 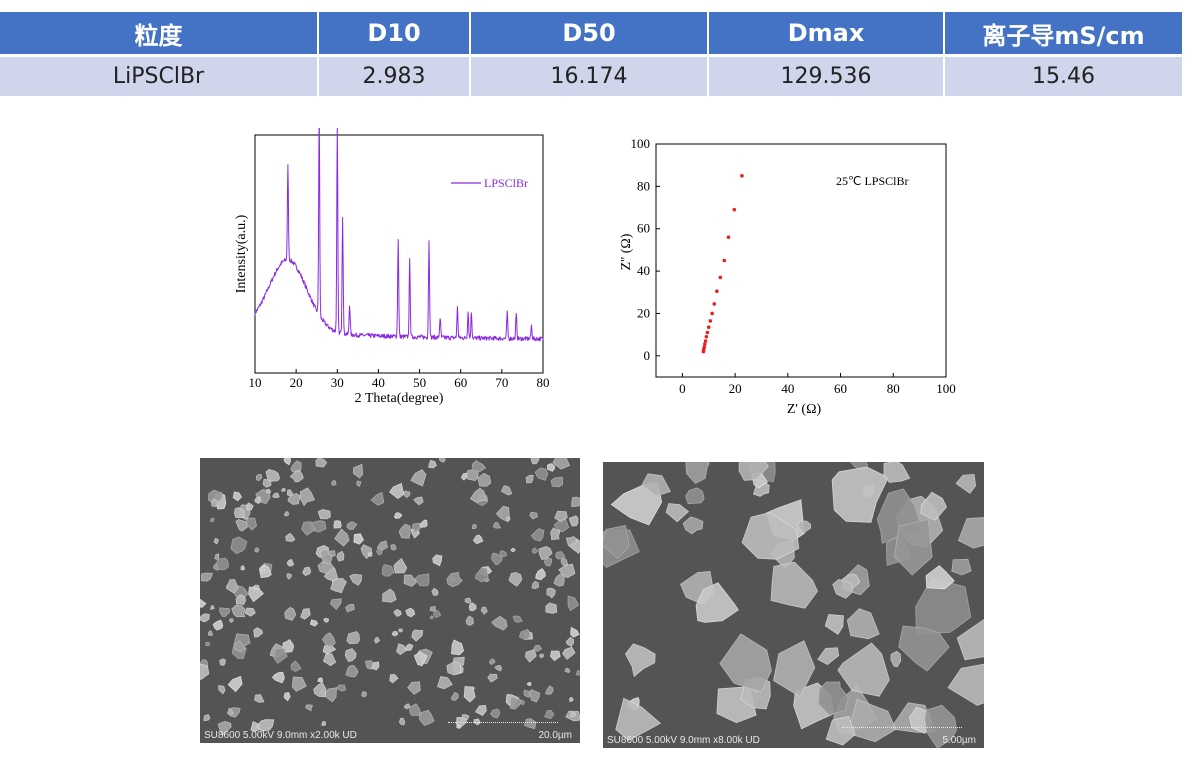 What do you see at coordinates (946, 388) in the screenshot?
I see `eis-x-tick-label: 100` at bounding box center [946, 388].